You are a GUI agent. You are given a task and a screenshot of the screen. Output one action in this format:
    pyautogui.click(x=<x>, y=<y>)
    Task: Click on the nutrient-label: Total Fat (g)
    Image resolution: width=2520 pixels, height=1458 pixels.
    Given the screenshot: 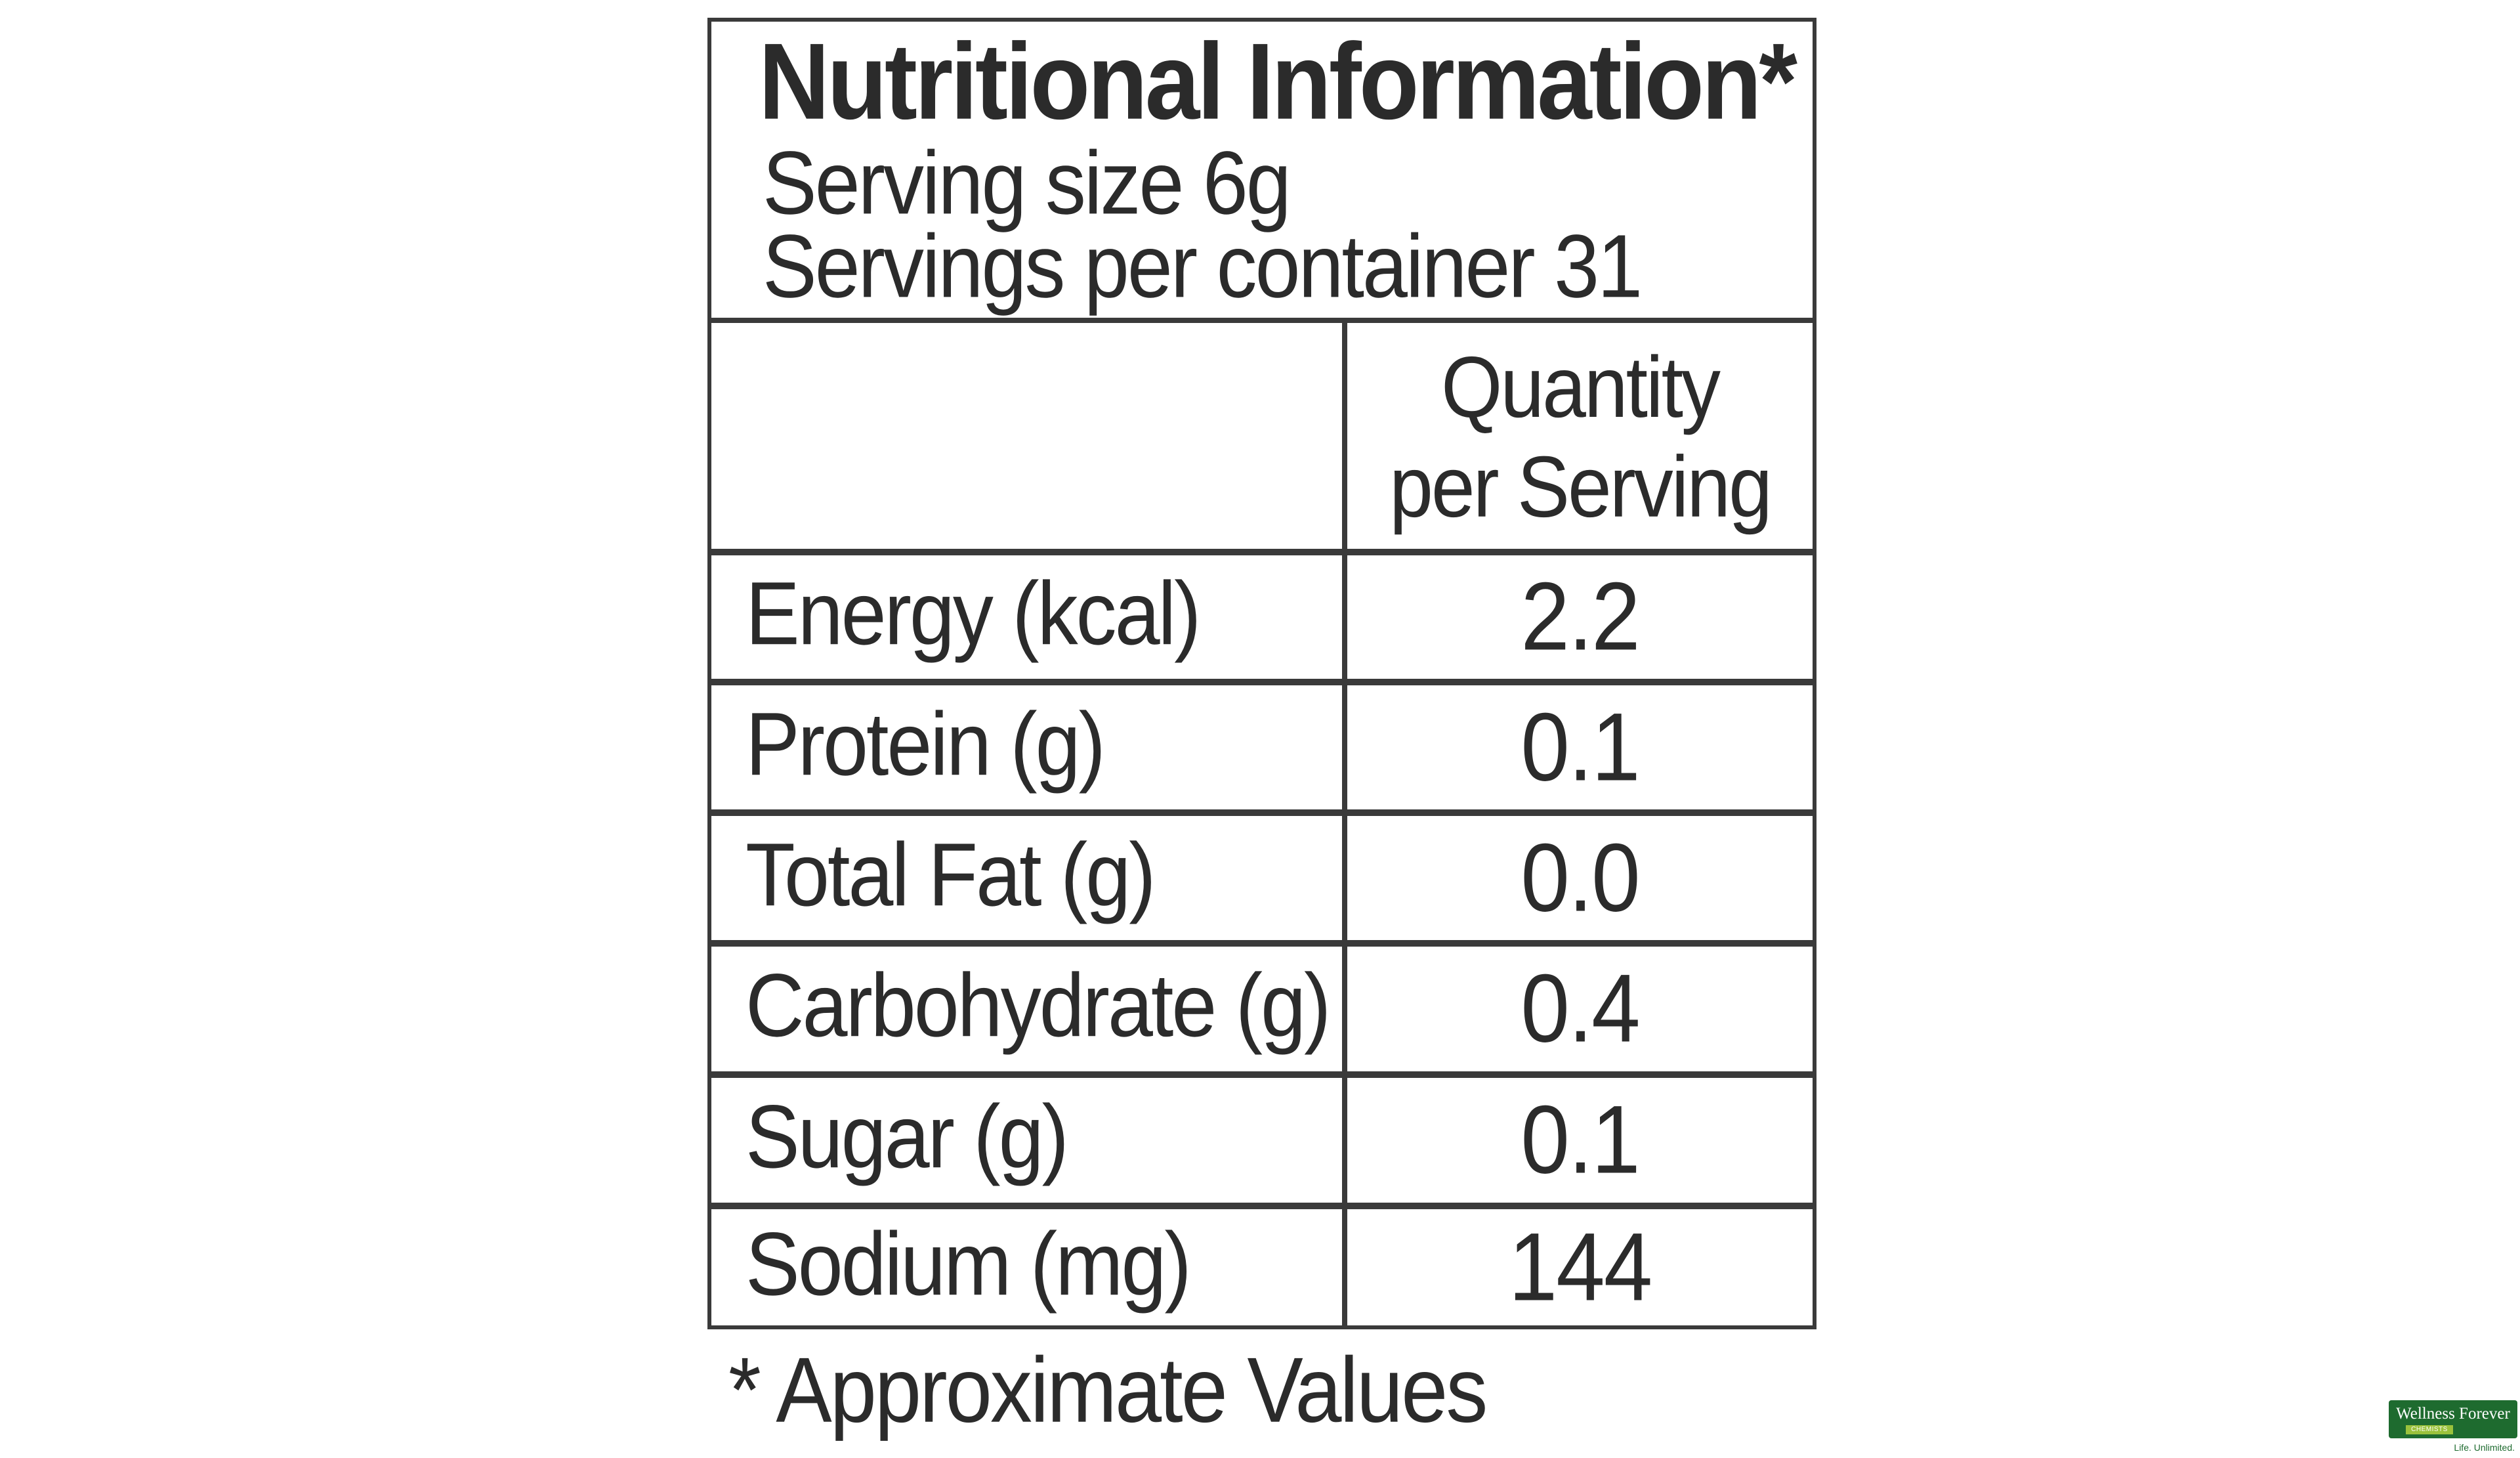 What is the action you would take?
    pyautogui.click(x=951, y=875)
    